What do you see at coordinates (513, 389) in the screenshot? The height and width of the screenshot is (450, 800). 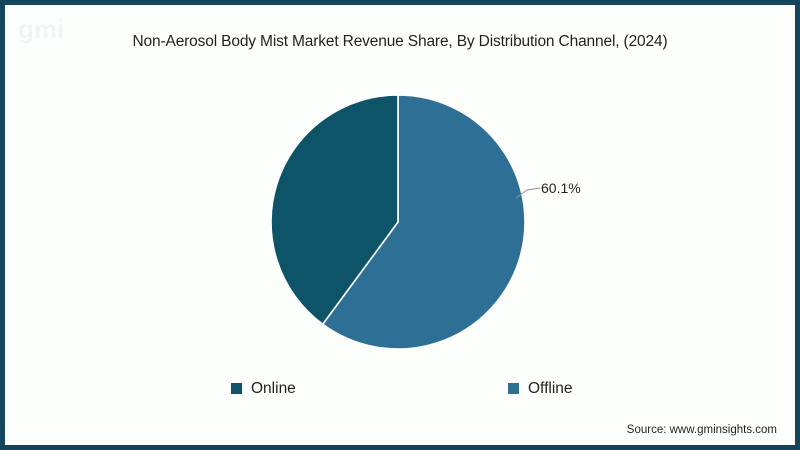 I see `legend-swatch-offline` at bounding box center [513, 389].